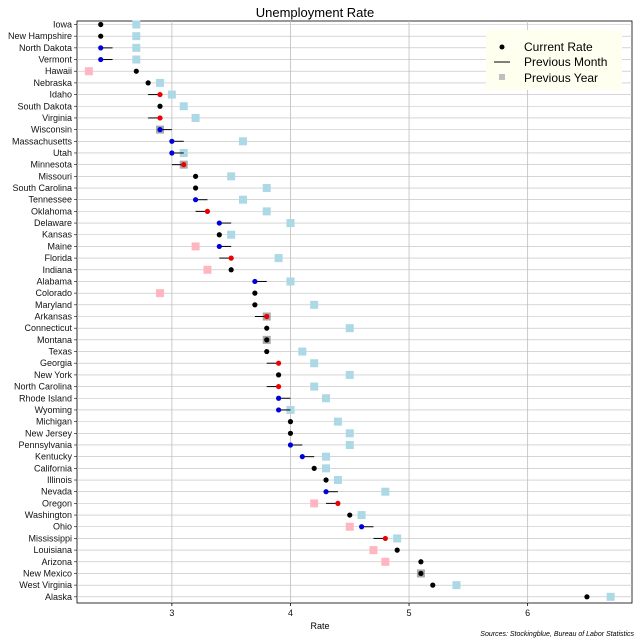  I want to click on y-tick-label: Oregon, so click(57, 503).